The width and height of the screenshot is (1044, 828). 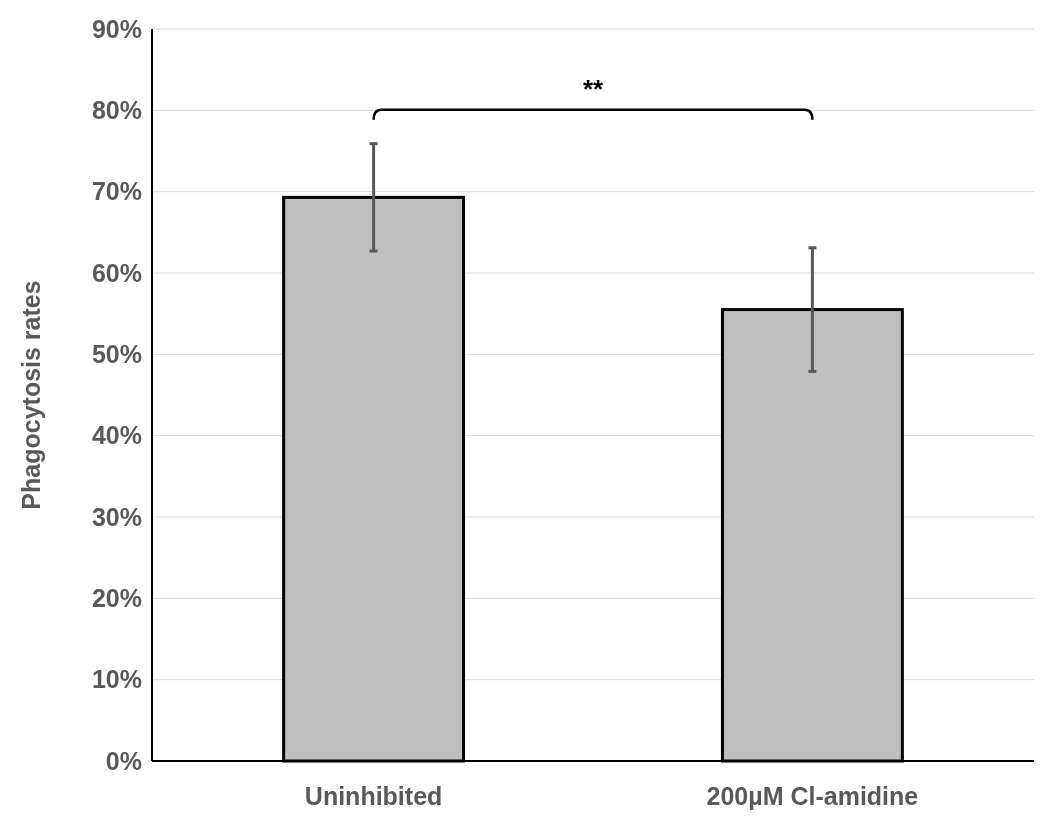 What do you see at coordinates (373, 796) in the screenshot?
I see `x-tick-label: Uninhibited` at bounding box center [373, 796].